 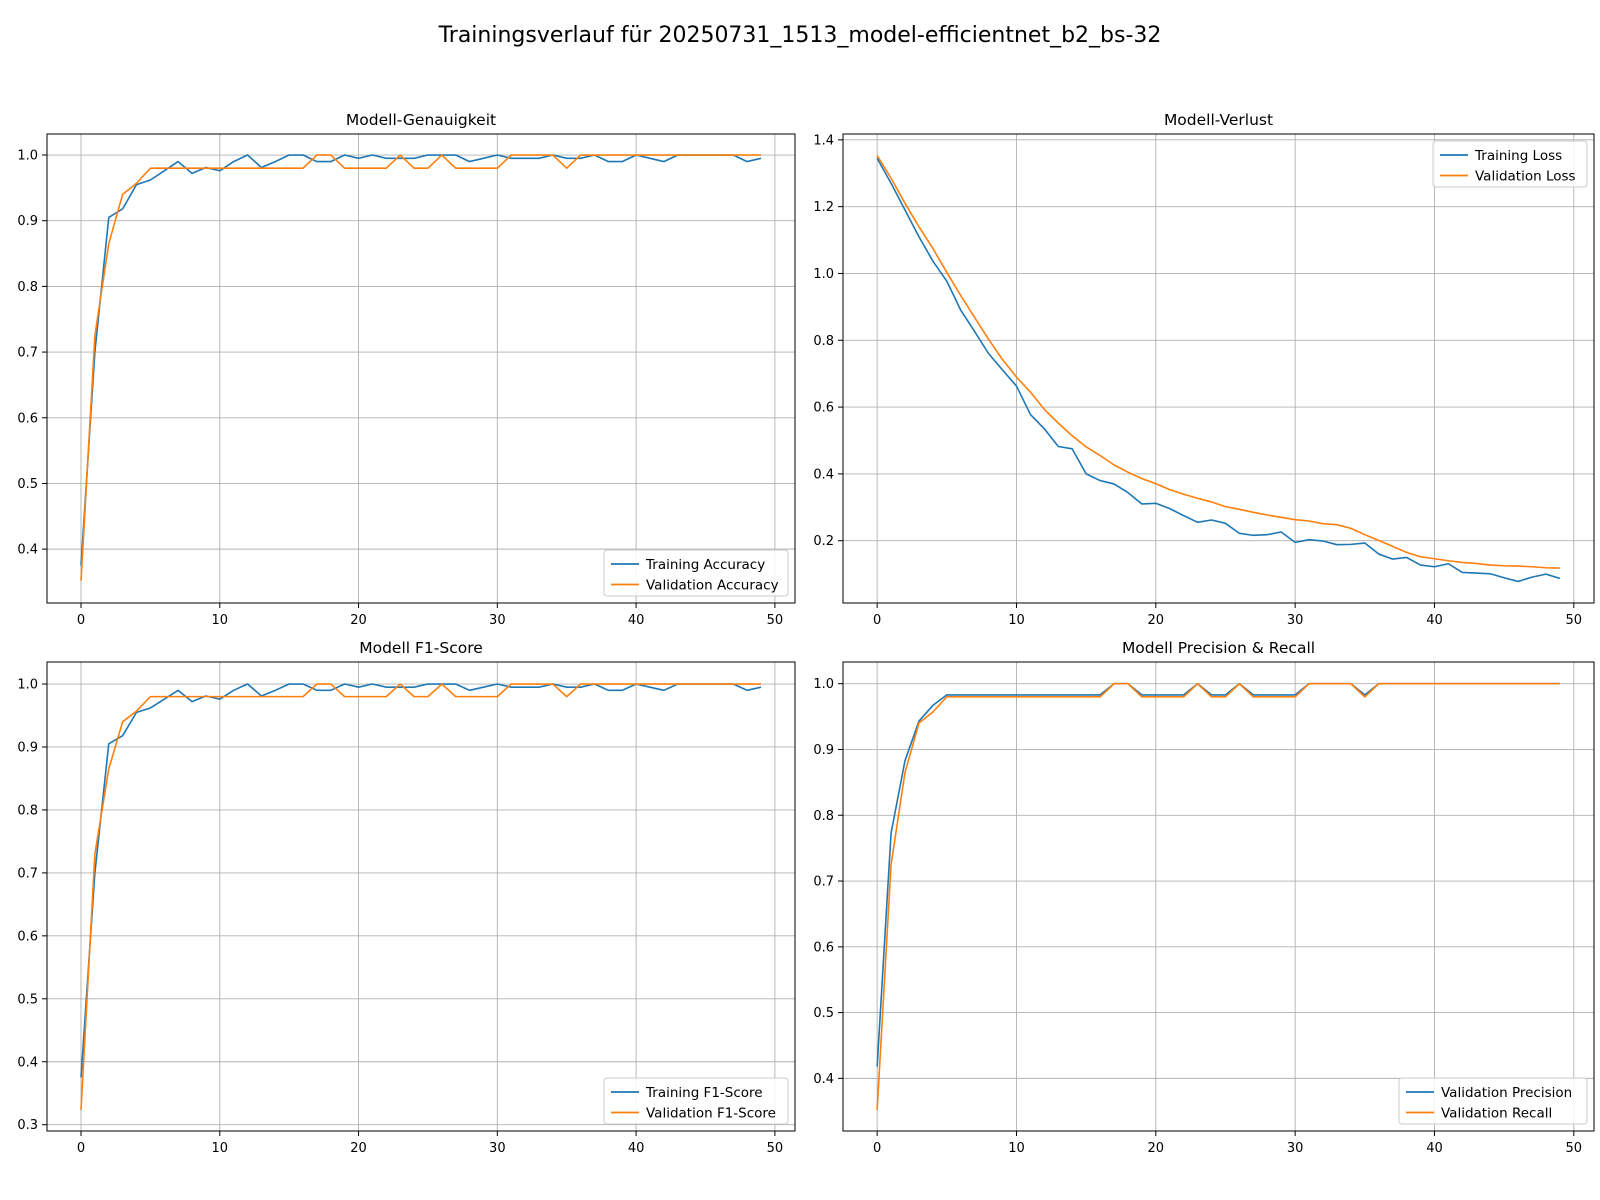 What do you see at coordinates (27, 1125) in the screenshot?
I see `y-tick-label: 0.3` at bounding box center [27, 1125].